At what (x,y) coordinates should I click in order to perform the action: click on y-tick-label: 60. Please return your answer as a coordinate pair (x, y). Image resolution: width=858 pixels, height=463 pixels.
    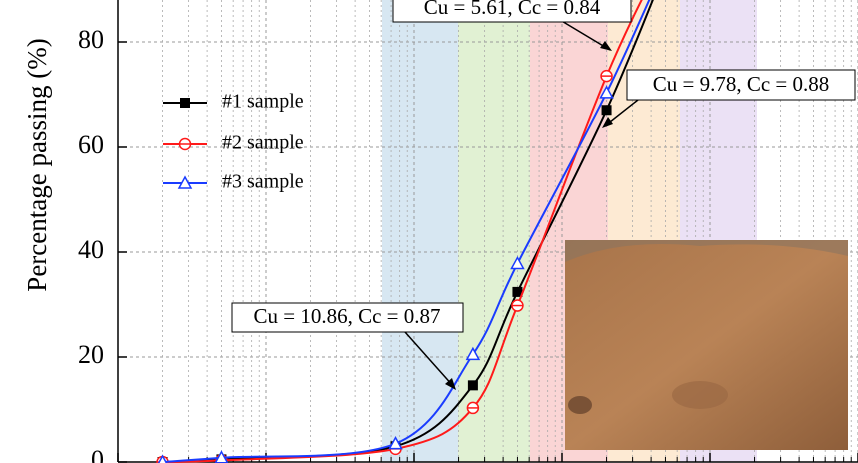
    Looking at the image, I should click on (91, 144).